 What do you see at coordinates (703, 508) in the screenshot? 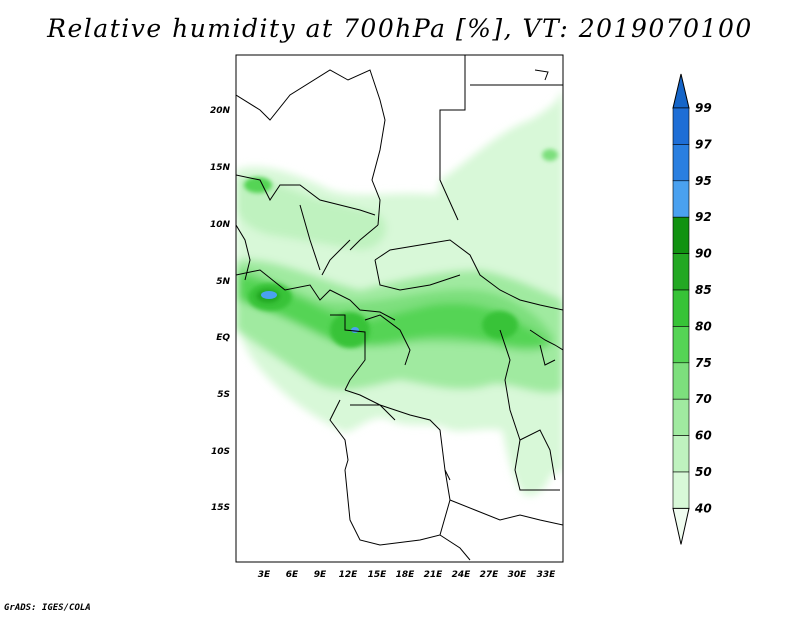
I see `colorbar-label: 40` at bounding box center [703, 508].